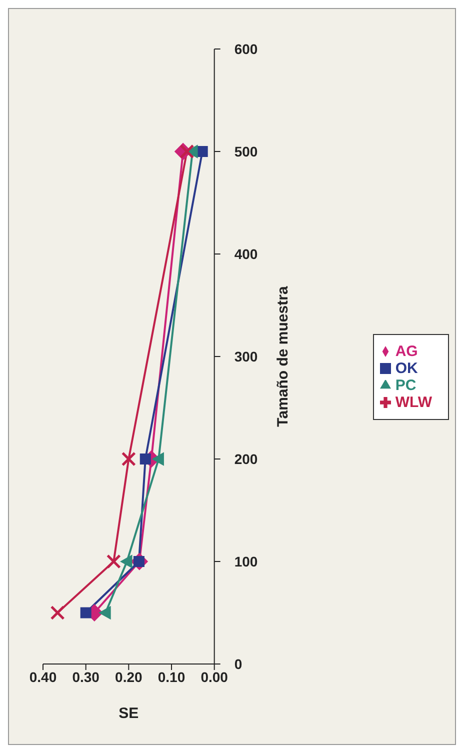  Describe the element at coordinates (128, 713) in the screenshot. I see `x-axis-title: SE` at that location.